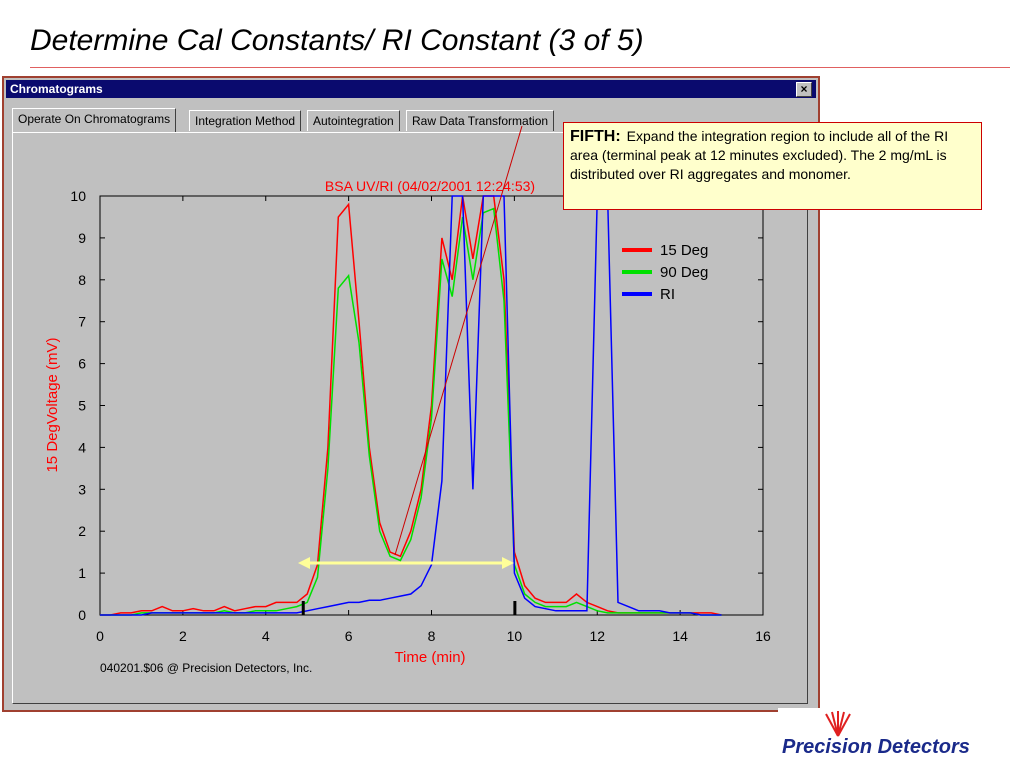  Describe the element at coordinates (94, 120) in the screenshot. I see `tab: Operate On Chromatograms` at that location.